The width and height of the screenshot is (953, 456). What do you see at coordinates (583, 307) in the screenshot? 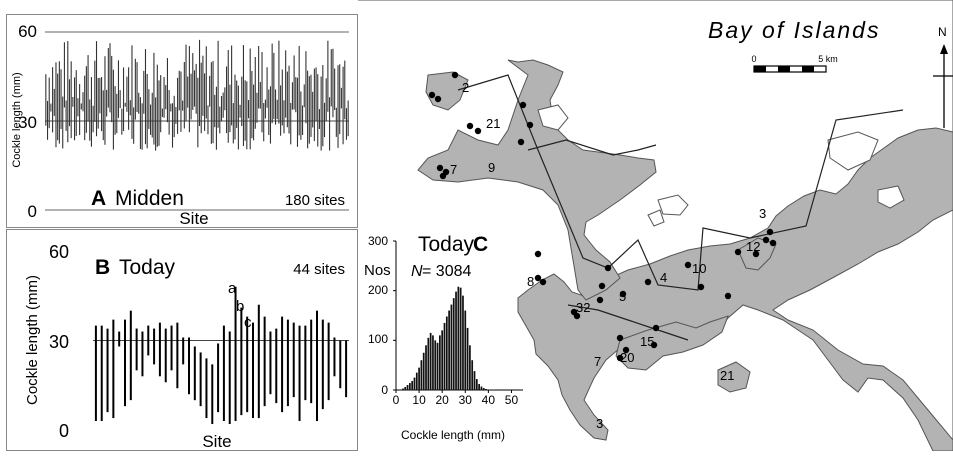
I see `site-label: 32` at bounding box center [583, 307].